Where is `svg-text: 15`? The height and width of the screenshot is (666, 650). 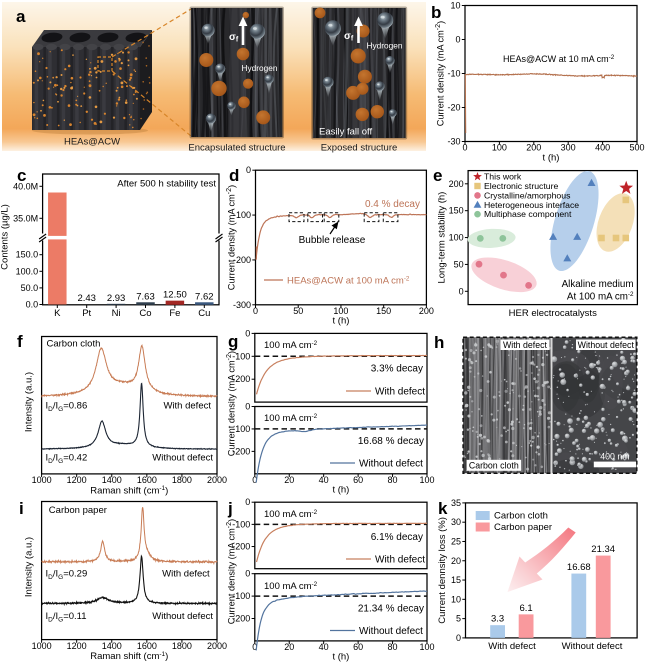 svg-text: 15 is located at coordinates (456, 580).